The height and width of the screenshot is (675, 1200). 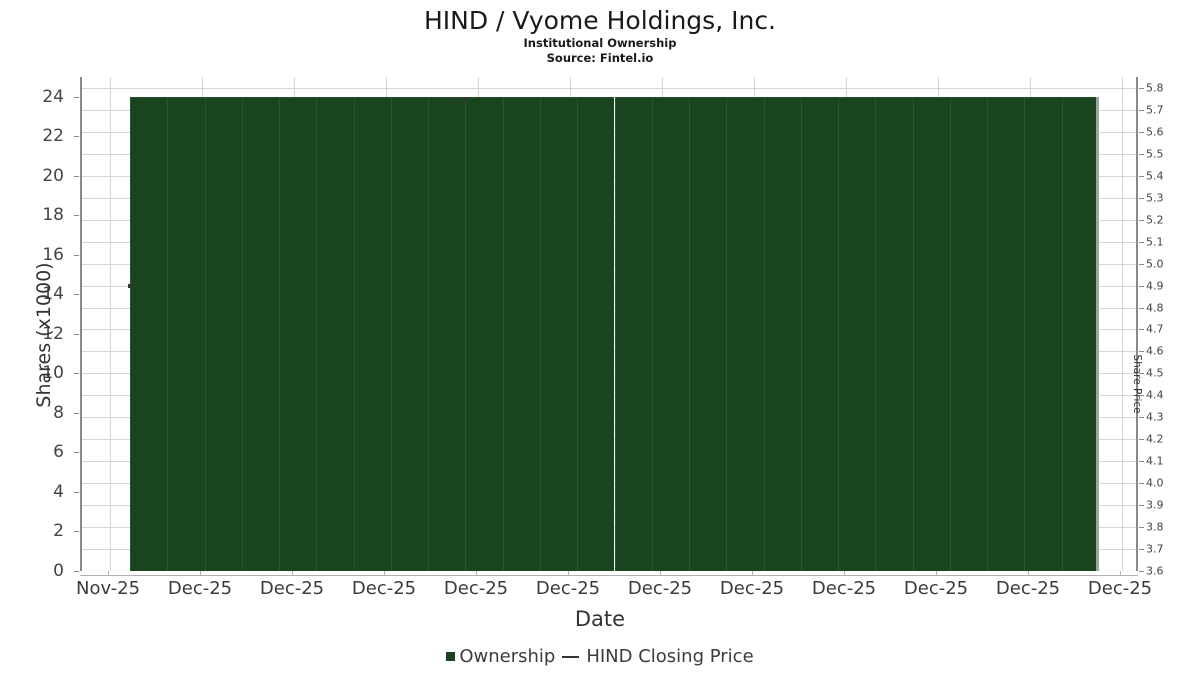 I want to click on y-axis-left-tick: 14, so click(x=53, y=294).